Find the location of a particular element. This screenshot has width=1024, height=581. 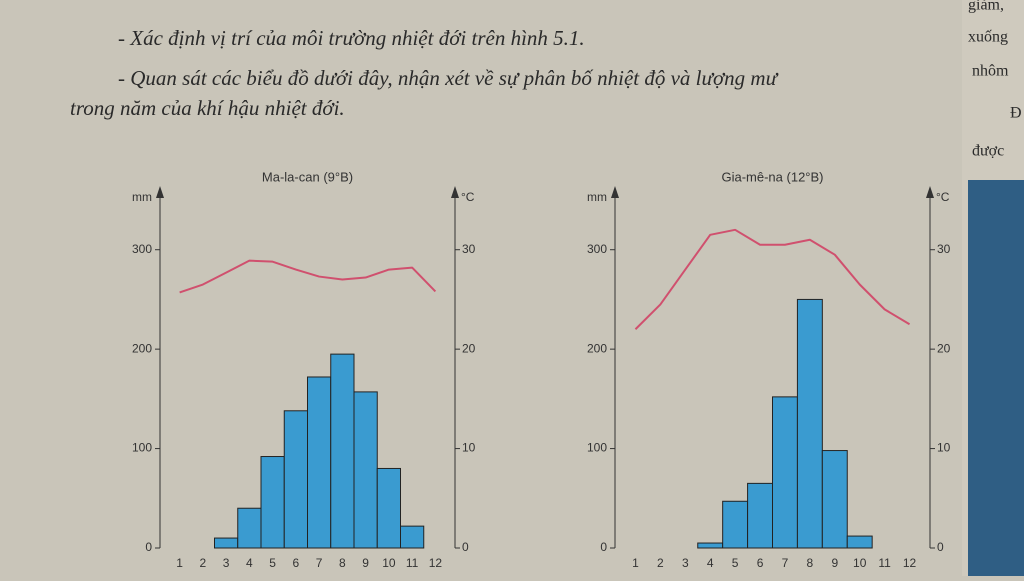

margin-text: nhôm is located at coordinates (990, 71).